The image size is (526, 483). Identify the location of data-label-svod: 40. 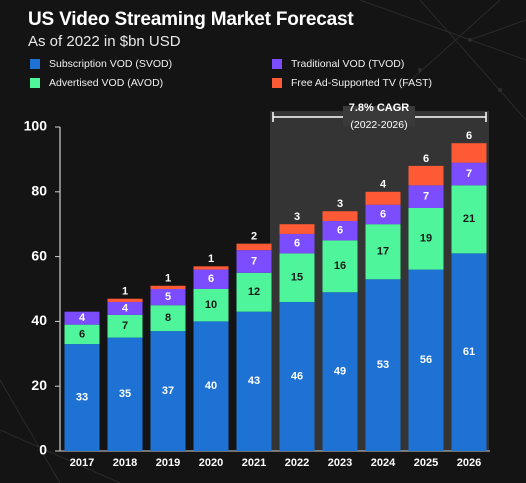
(211, 386).